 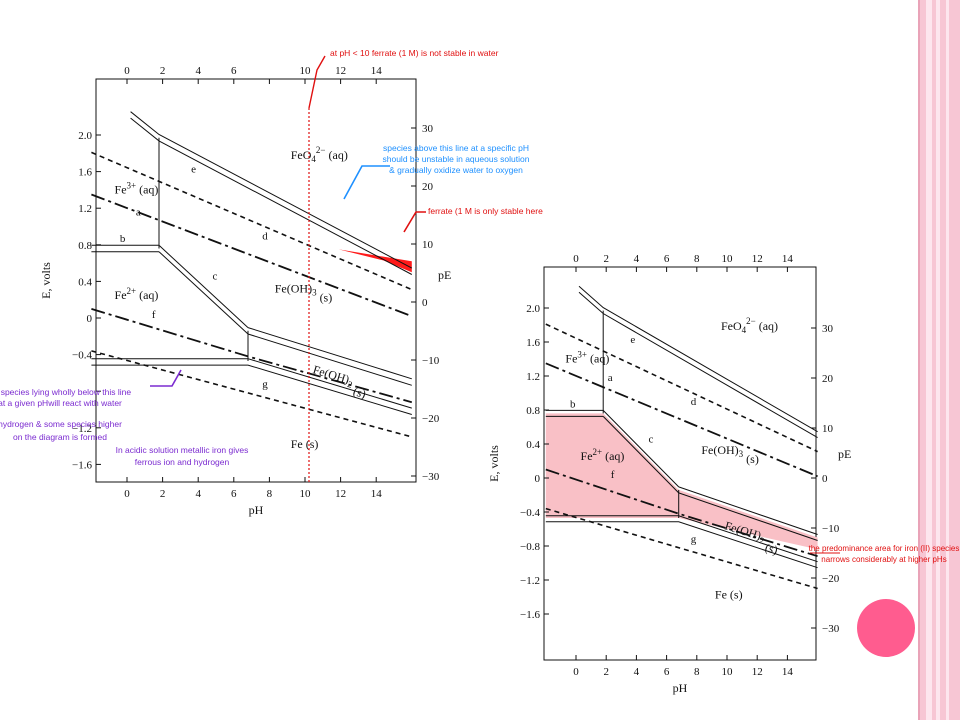 What do you see at coordinates (533, 309) in the screenshot?
I see `y-tick-label: 2.0` at bounding box center [533, 309].